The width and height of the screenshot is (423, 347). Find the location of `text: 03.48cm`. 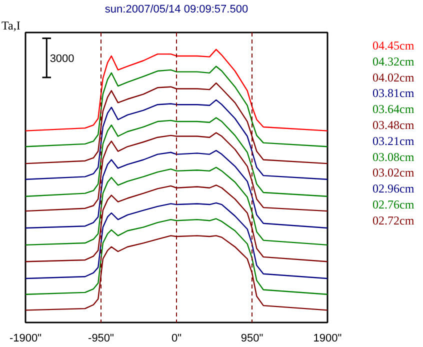

text: 03.48cm is located at coordinates (393, 125).